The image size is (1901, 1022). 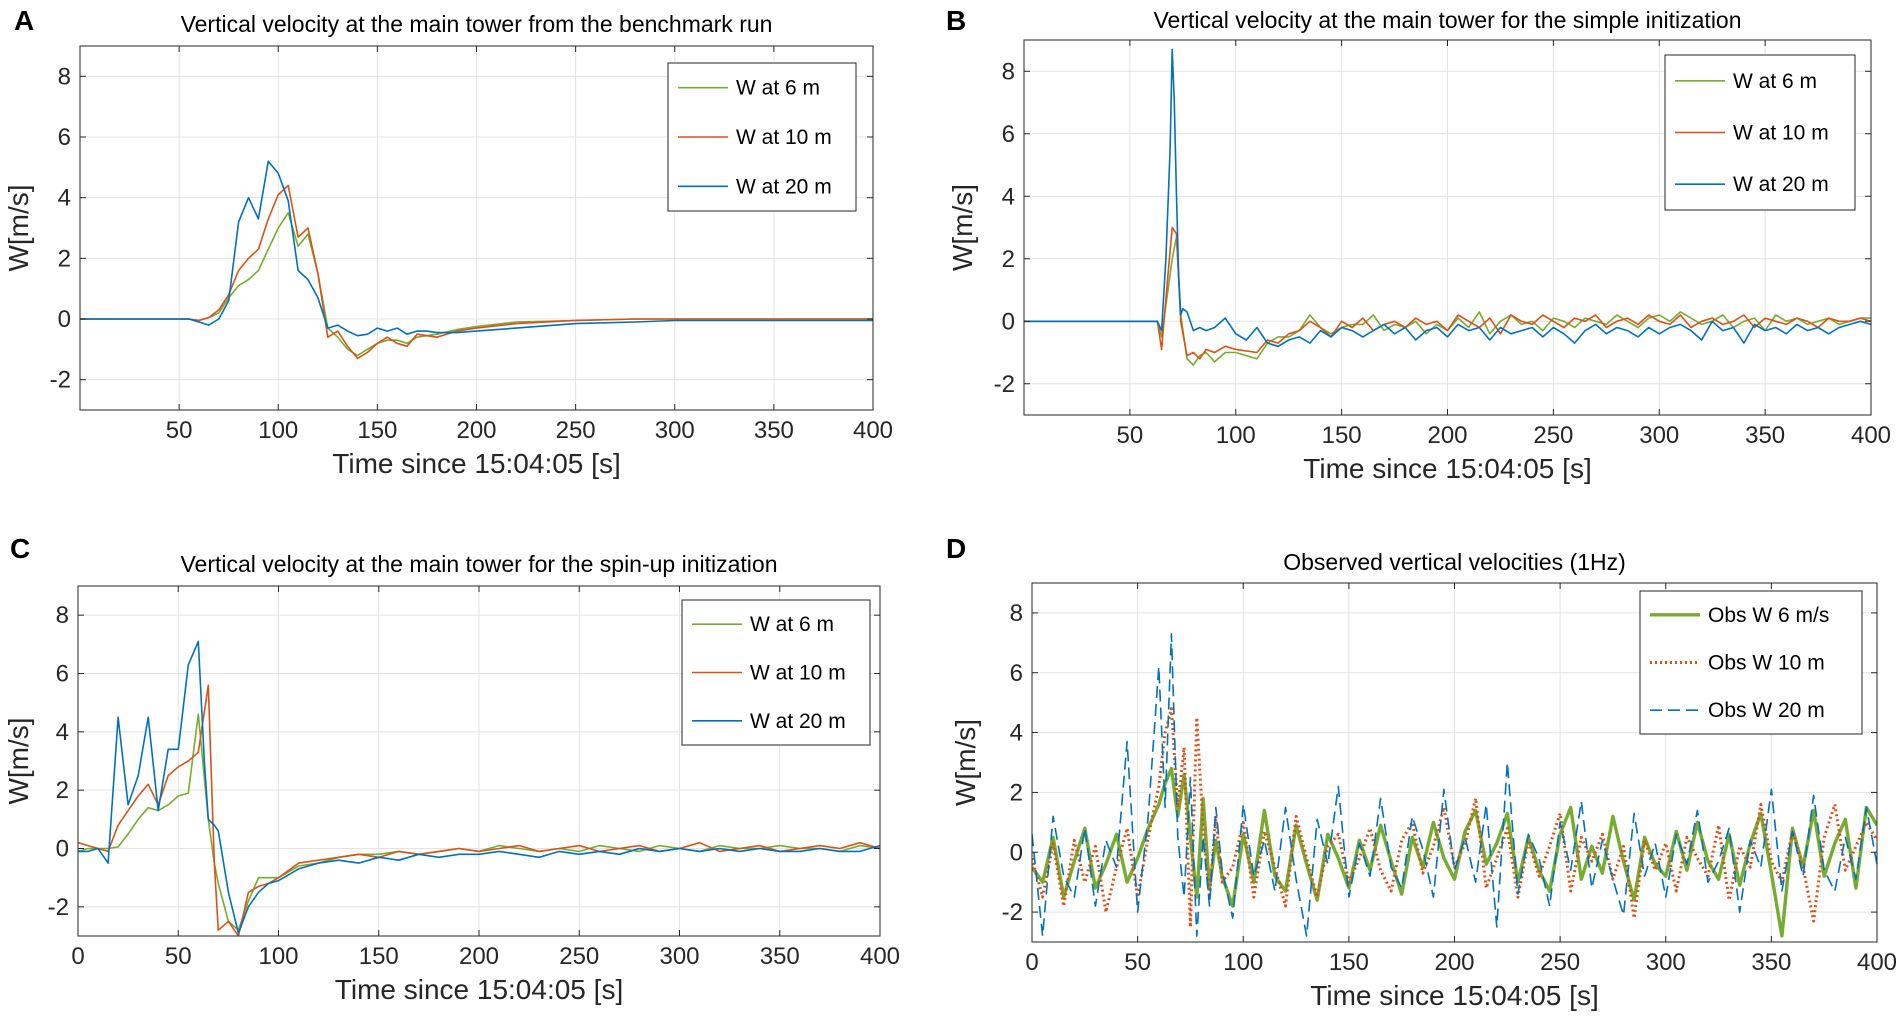 What do you see at coordinates (20, 548) in the screenshot?
I see `panel-letter: C` at bounding box center [20, 548].